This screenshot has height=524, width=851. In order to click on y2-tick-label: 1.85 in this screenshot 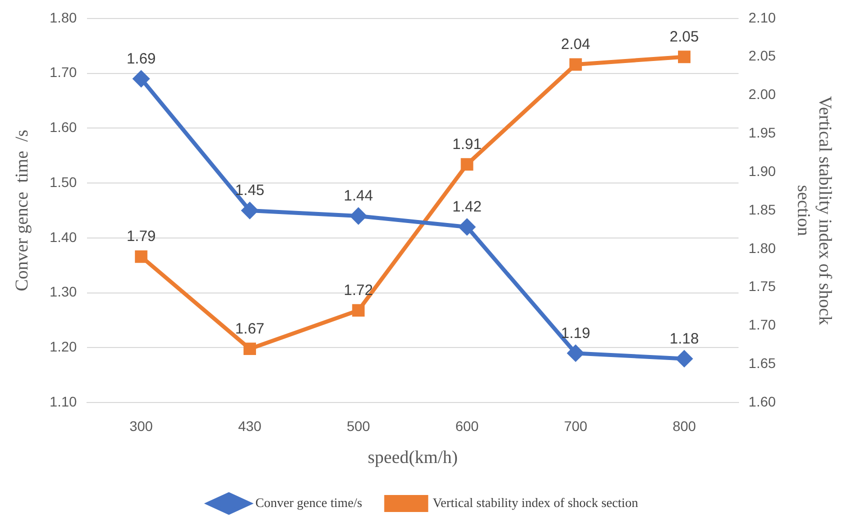, I will do `click(762, 209)`.